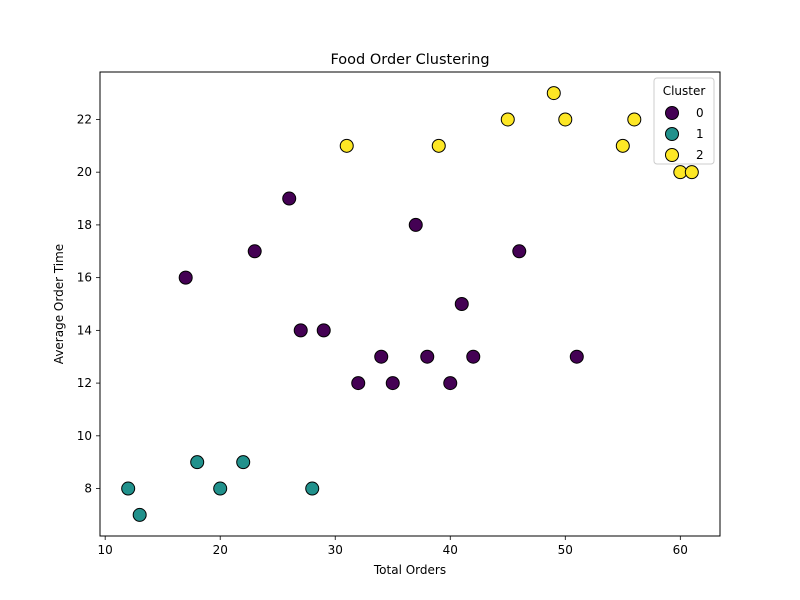 This screenshot has width=800, height=600. I want to click on legend-title: Cluster, so click(684, 91).